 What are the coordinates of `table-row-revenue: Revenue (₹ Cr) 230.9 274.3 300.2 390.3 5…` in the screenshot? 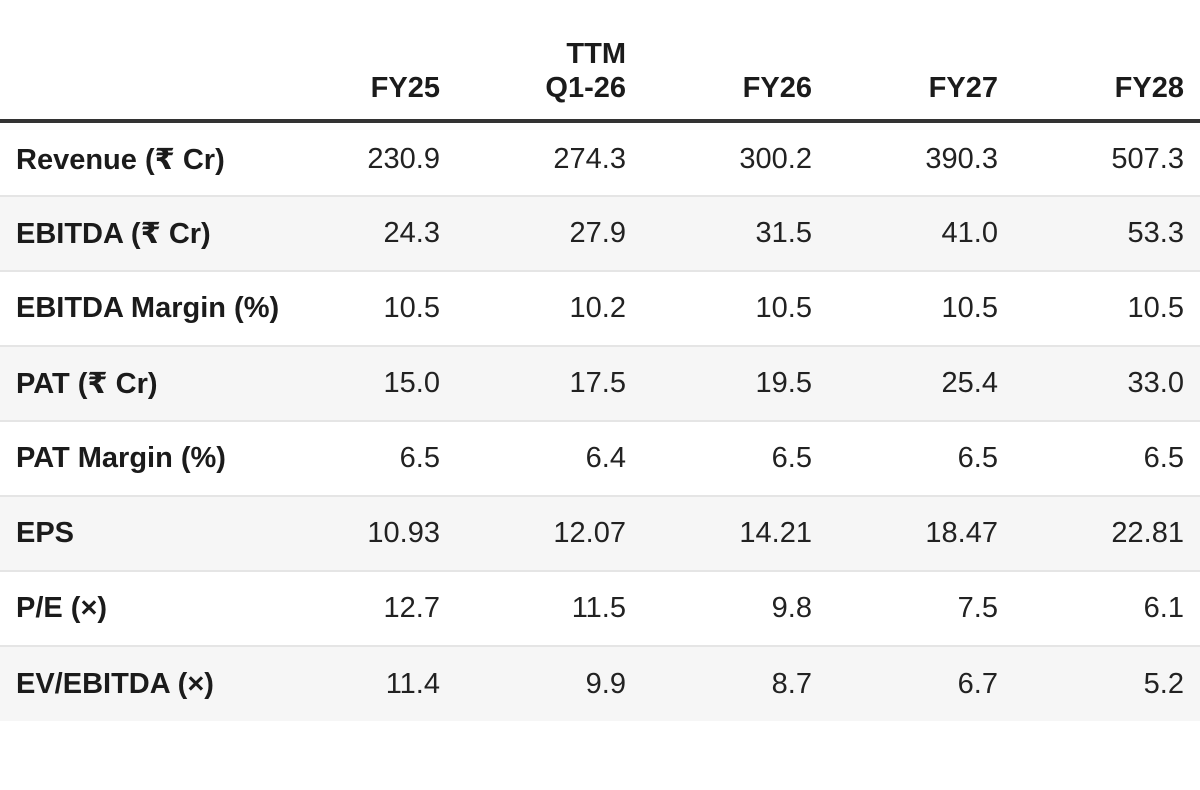 It's located at (600, 158).